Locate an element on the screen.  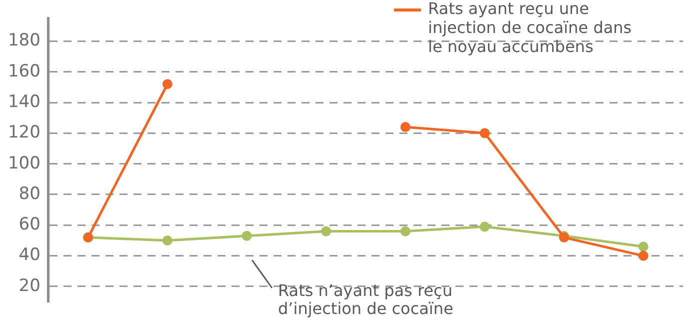
y-tick-label: 20 is located at coordinates (29, 286).